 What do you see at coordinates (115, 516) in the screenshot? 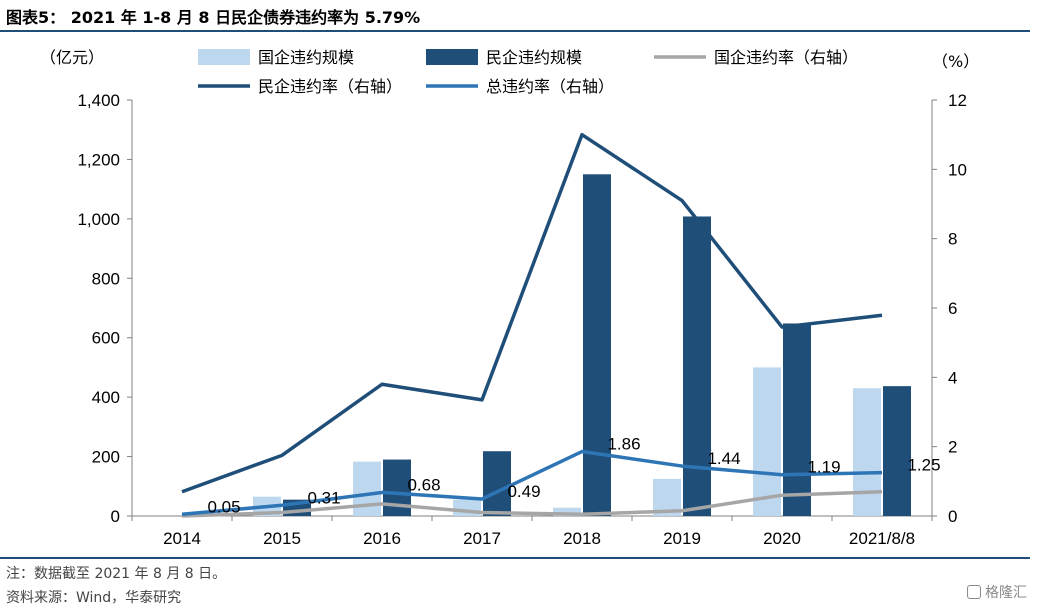
I see `left-tick-label: 0` at bounding box center [115, 516].